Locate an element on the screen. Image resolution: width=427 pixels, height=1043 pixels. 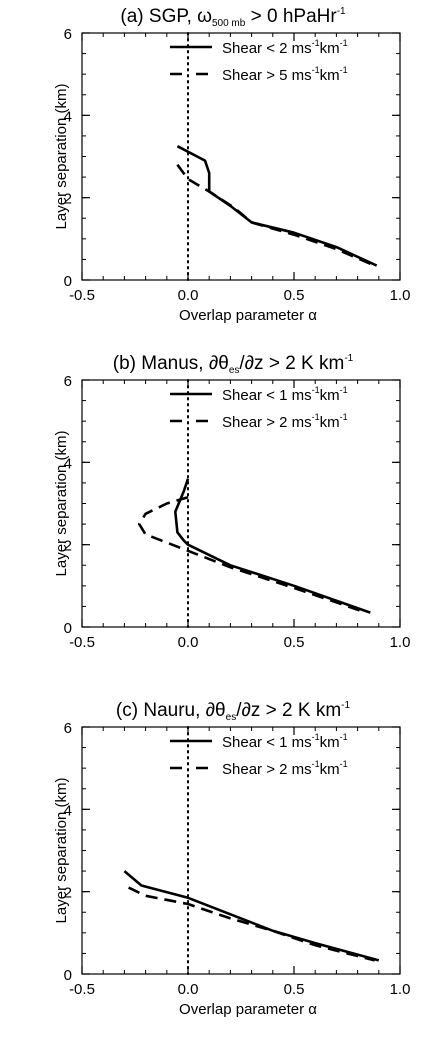
chart-title: (a) SGP, ω500 mb > 0 hPaHr-1 is located at coordinates (233, 17).